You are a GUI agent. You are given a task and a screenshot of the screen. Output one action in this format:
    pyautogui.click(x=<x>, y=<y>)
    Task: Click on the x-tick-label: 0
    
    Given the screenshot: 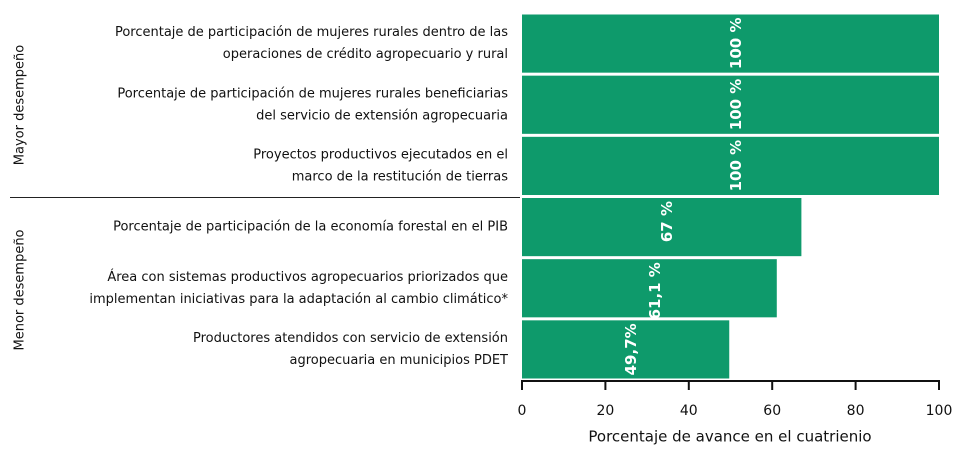 What is the action you would take?
    pyautogui.click(x=522, y=411)
    